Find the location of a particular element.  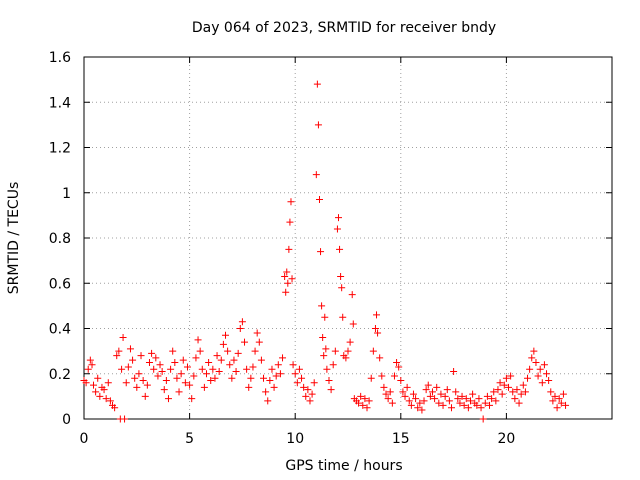

x-tick-label: 15 is located at coordinates (401, 439).